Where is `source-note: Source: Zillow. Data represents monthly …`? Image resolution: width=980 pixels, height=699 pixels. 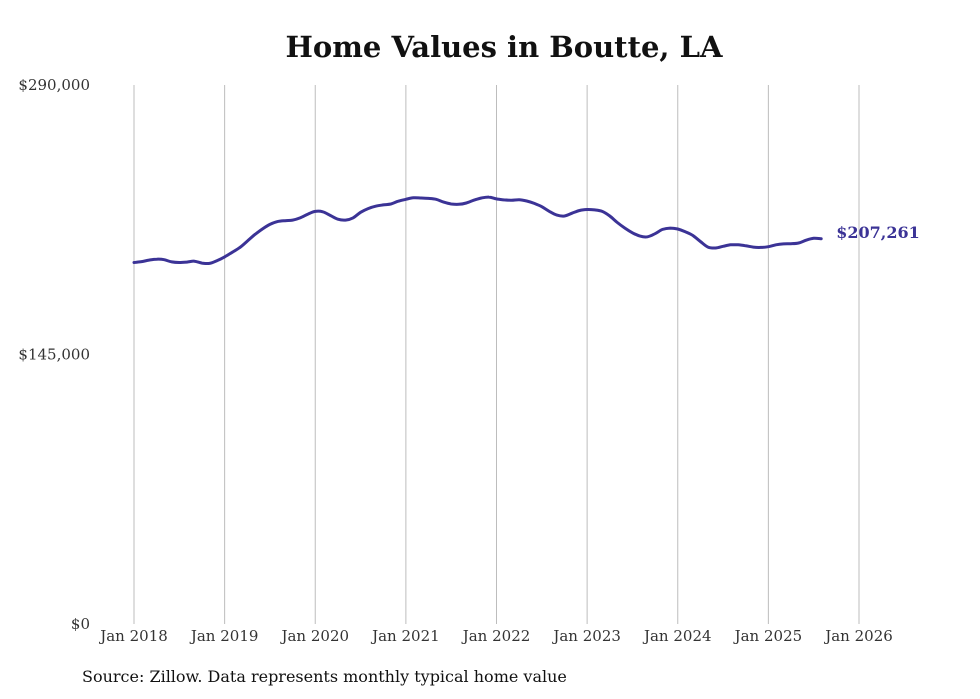 source-note: Source: Zillow. Data represents monthly … is located at coordinates (324, 676).